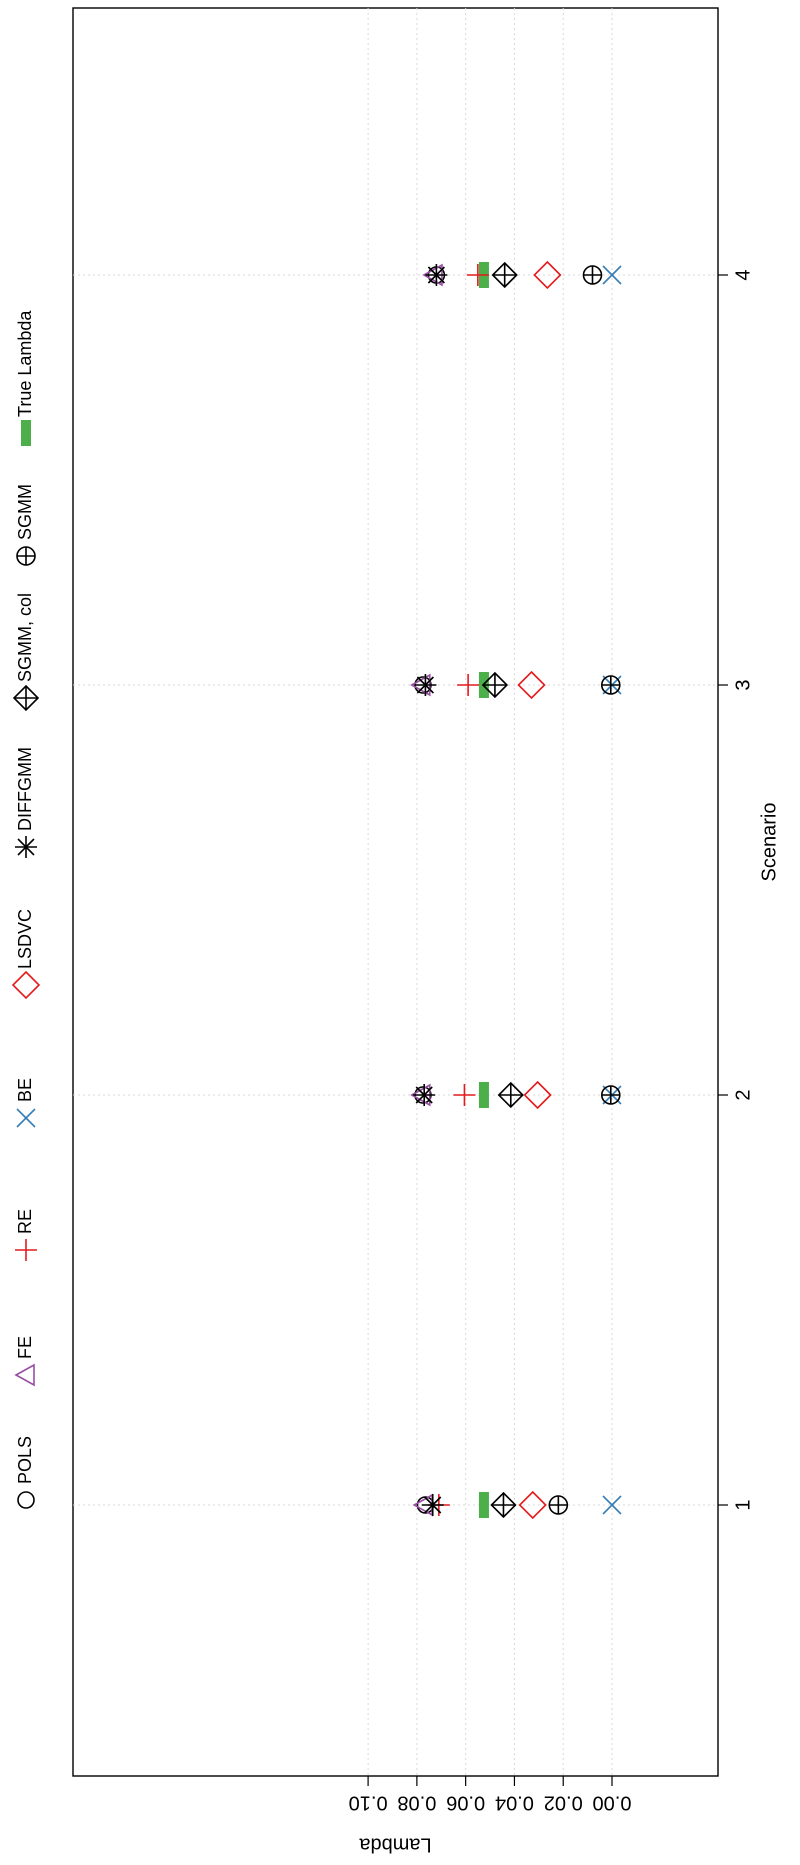  I want to click on legend-label: BE, so click(25, 1090).